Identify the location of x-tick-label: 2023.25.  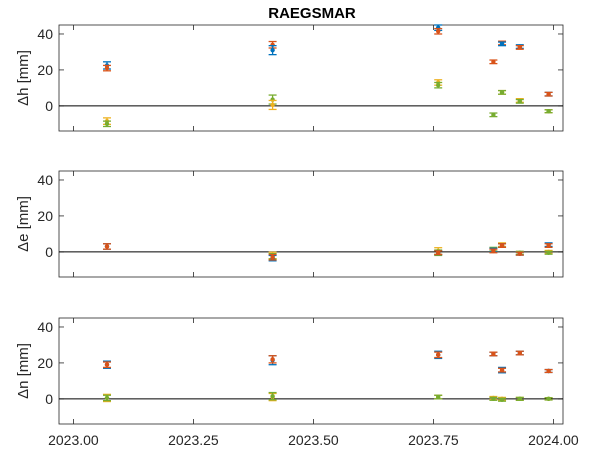
(193, 440).